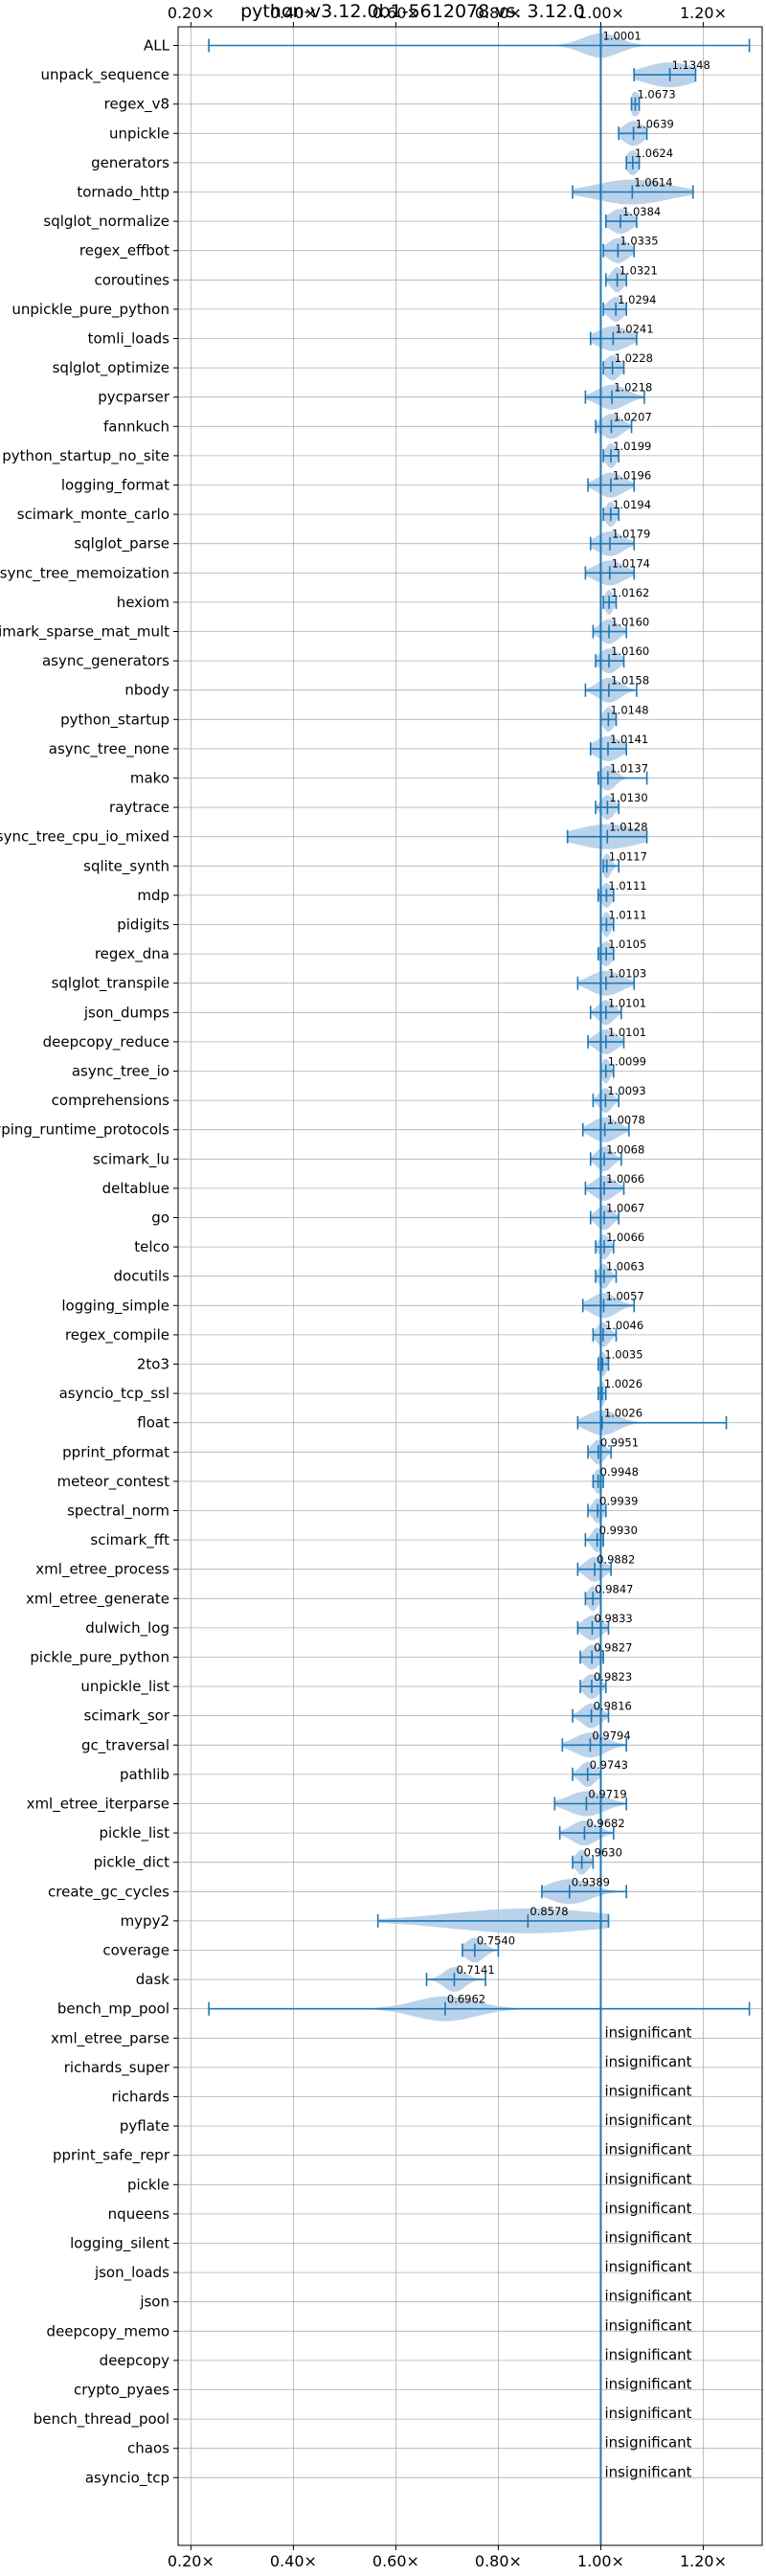  Describe the element at coordinates (591, 1881) in the screenshot. I see `value-label-create-gc-cycles: 0.9389` at that location.